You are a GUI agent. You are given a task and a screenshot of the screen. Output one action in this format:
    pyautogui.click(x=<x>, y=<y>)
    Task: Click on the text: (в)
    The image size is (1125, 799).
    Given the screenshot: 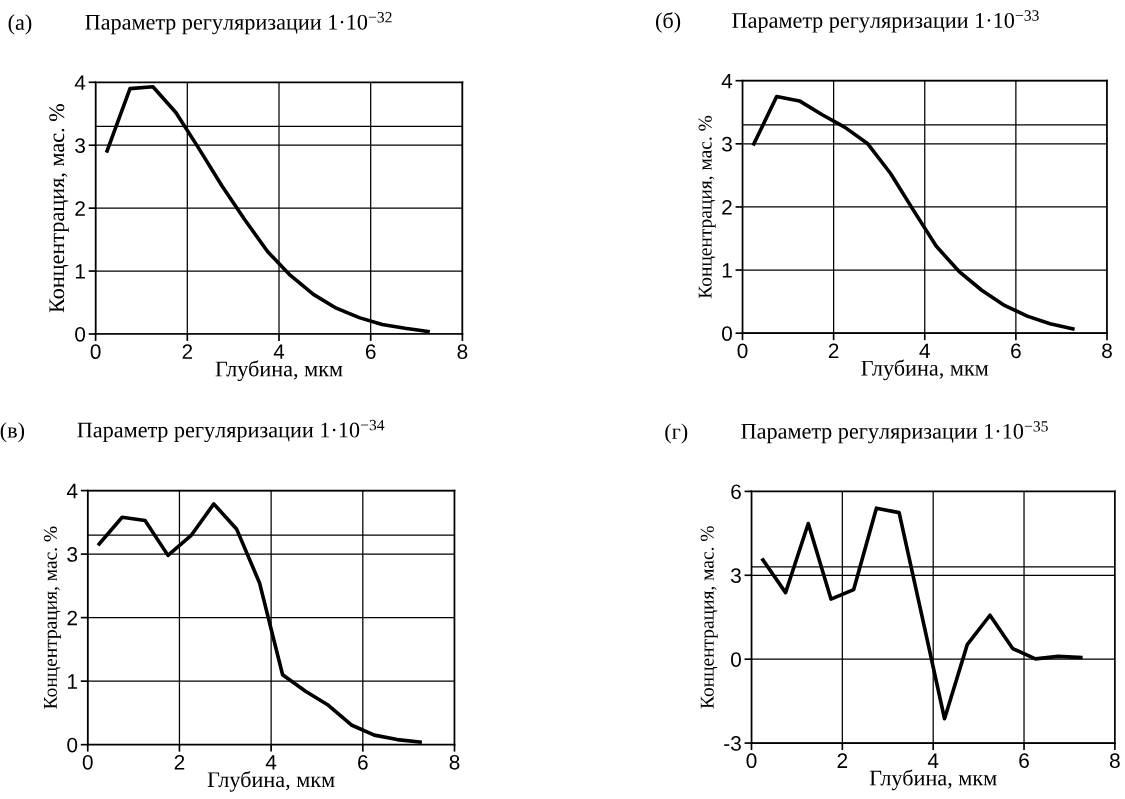 What is the action you would take?
    pyautogui.click(x=12, y=432)
    